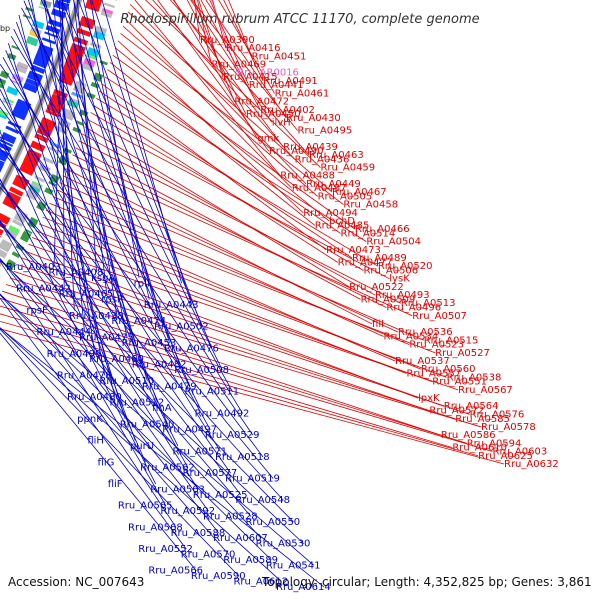  What do you see at coordinates (370, 205) in the screenshot?
I see `feature-label: Rru_A0458` at bounding box center [370, 205].